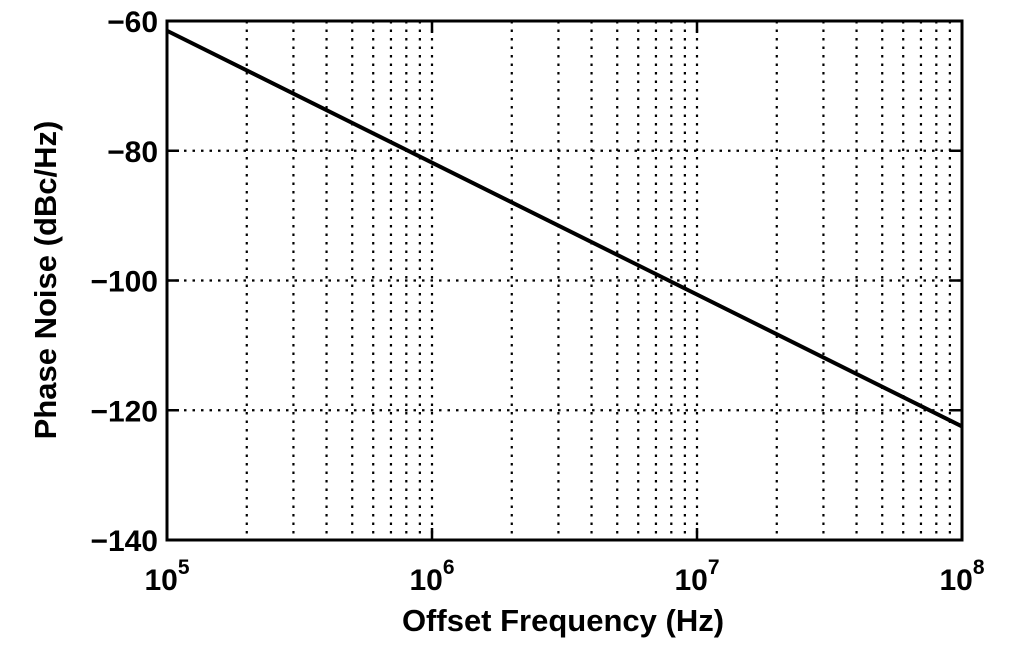  What do you see at coordinates (696, 576) in the screenshot?
I see `x-tick-label: 10⁷` at bounding box center [696, 576].